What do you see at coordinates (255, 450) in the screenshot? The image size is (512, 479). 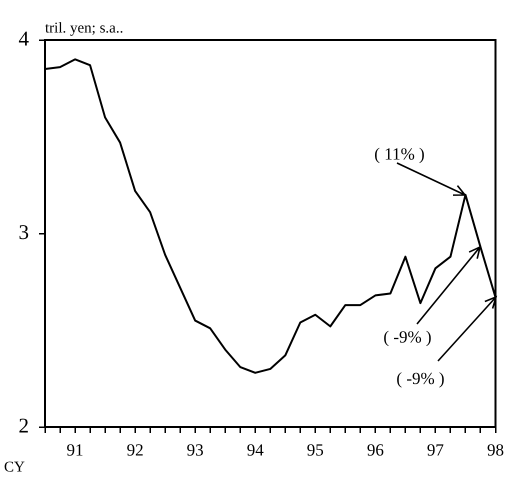 I see `x-tick-label: 94` at bounding box center [255, 450].